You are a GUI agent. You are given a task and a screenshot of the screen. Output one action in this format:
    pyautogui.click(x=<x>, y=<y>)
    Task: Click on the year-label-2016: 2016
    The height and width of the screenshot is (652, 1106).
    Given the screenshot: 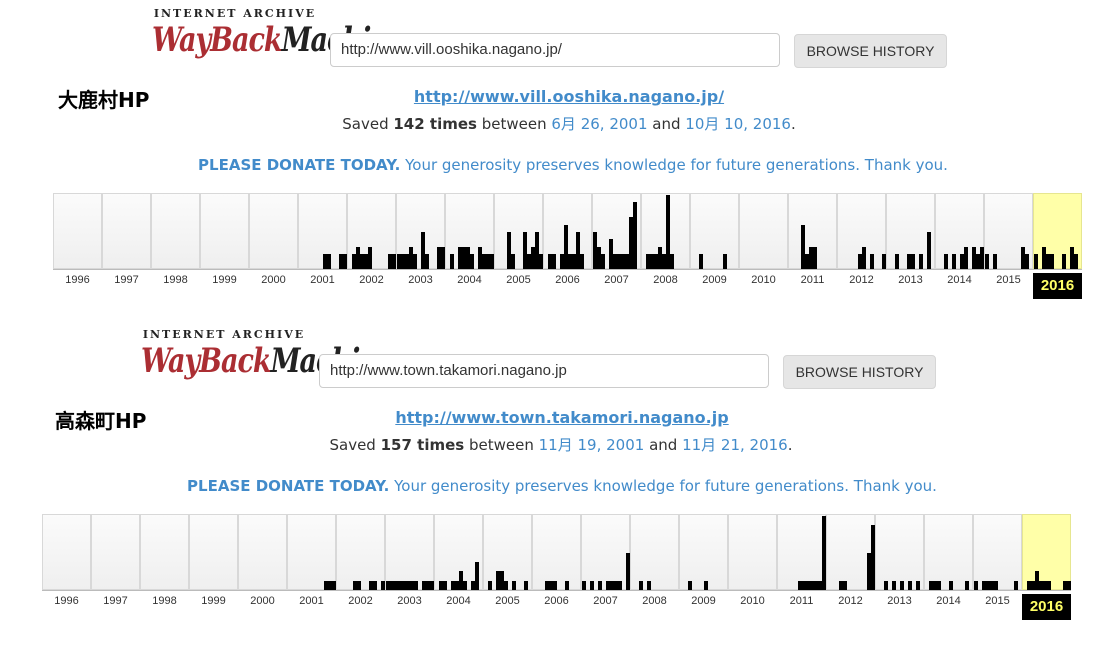 What is the action you would take?
    pyautogui.click(x=1046, y=607)
    